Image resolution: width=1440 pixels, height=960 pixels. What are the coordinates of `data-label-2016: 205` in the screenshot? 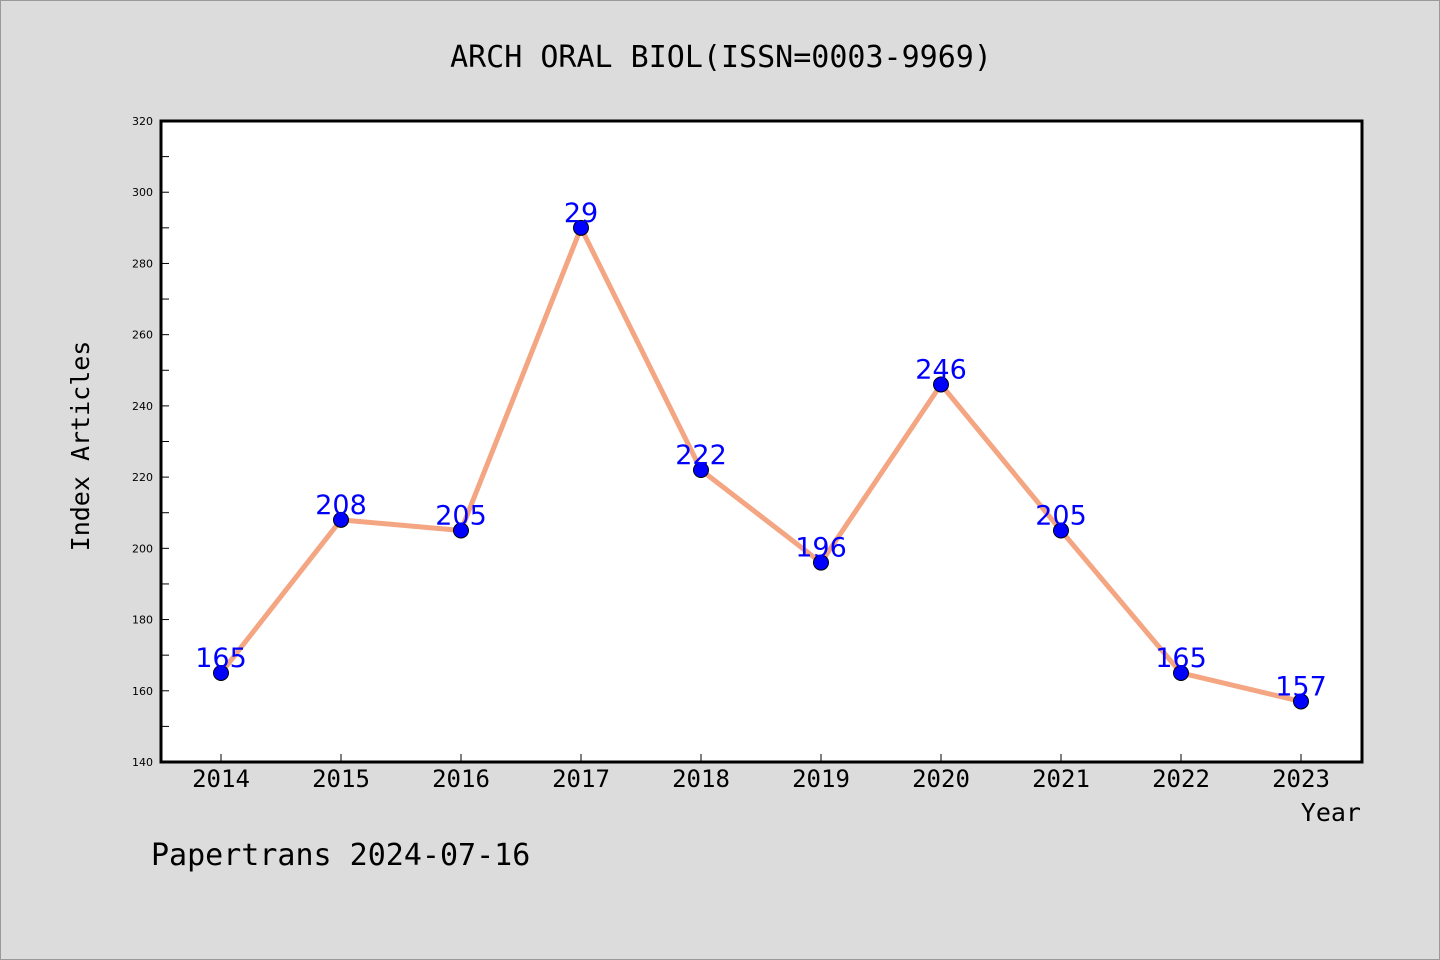 It's located at (461, 516).